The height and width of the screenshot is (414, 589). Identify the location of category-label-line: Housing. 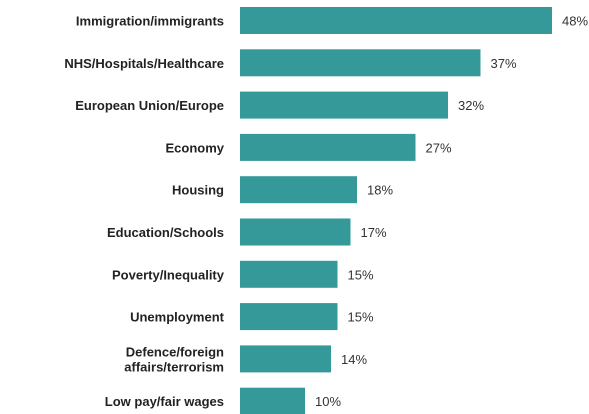
(198, 190).